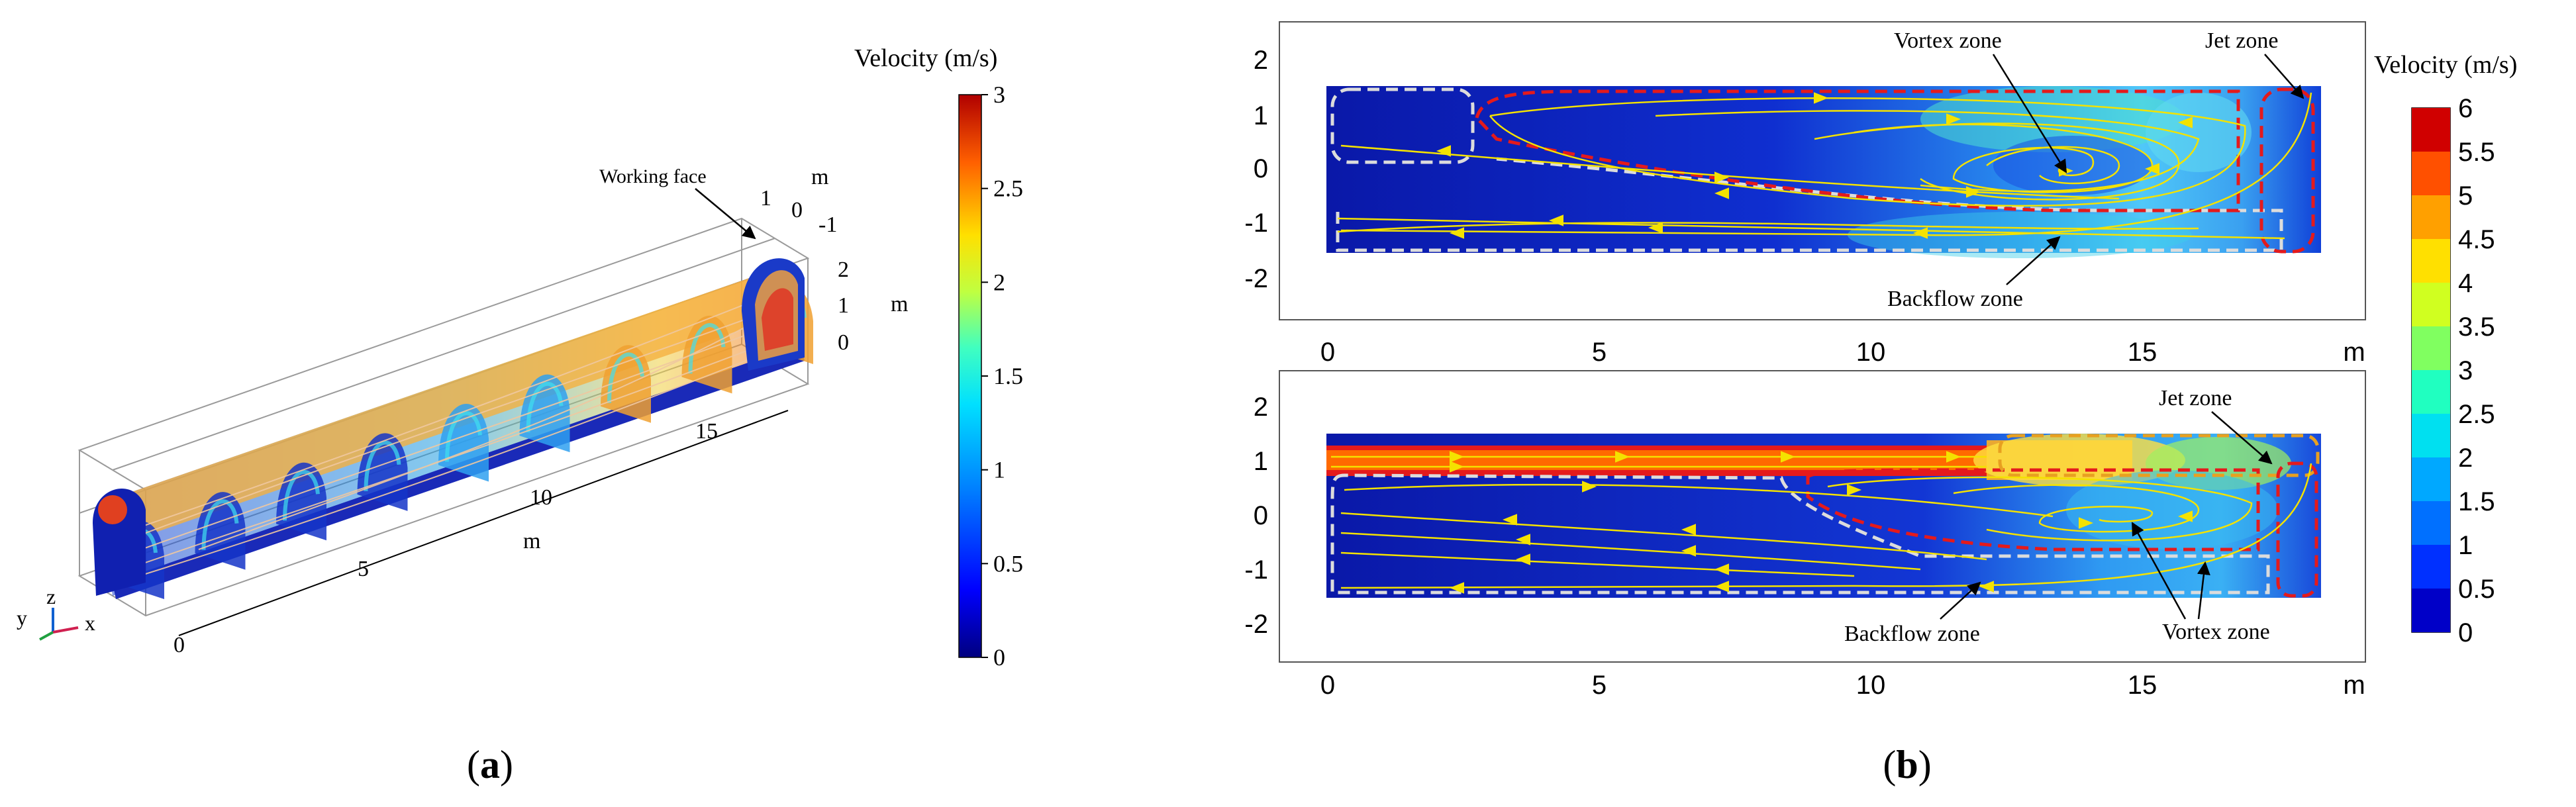  Describe the element at coordinates (1256, 223) in the screenshot. I see `top-y-tick-m1: -1` at that location.